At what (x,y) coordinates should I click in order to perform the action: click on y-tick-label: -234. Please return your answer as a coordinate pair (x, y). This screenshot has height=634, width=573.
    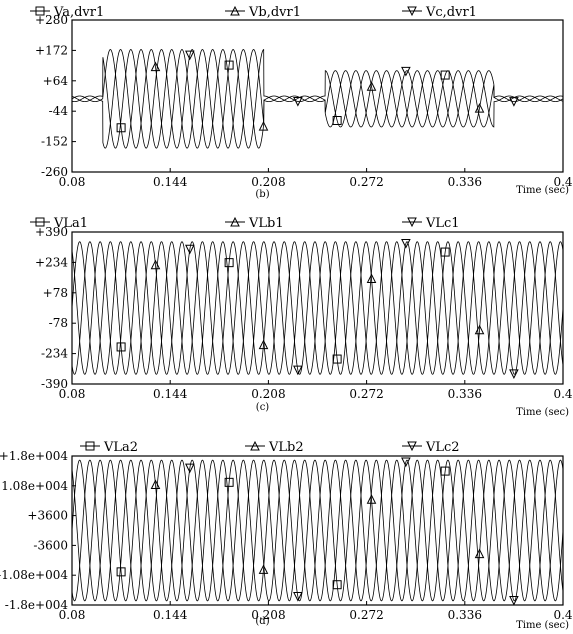
    Looking at the image, I should click on (54, 354).